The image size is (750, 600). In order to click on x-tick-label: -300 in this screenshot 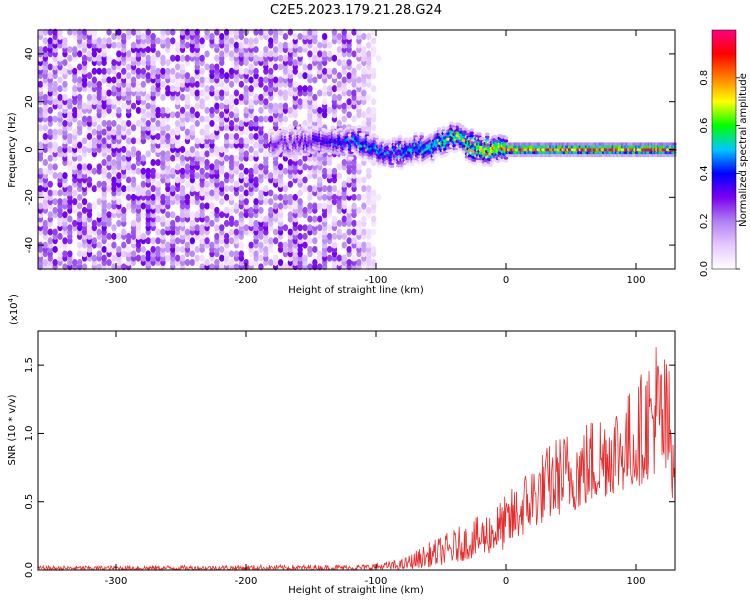, I will do `click(116, 280)`.